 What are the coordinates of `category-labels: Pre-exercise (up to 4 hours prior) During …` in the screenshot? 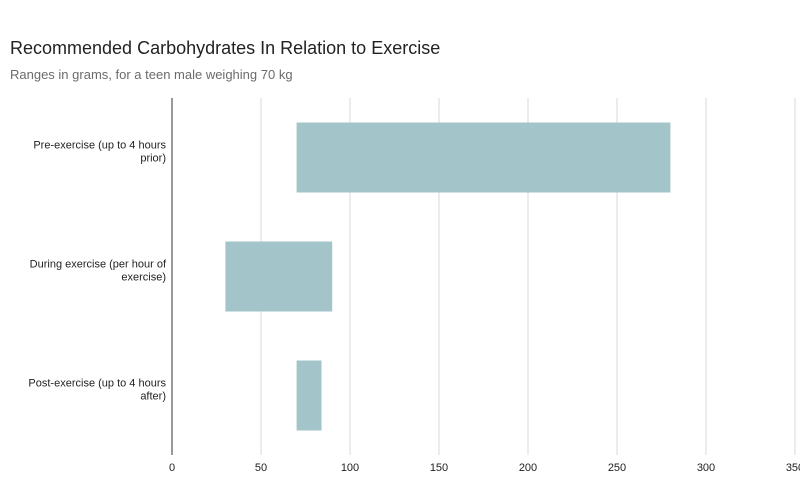 It's located at (97, 271).